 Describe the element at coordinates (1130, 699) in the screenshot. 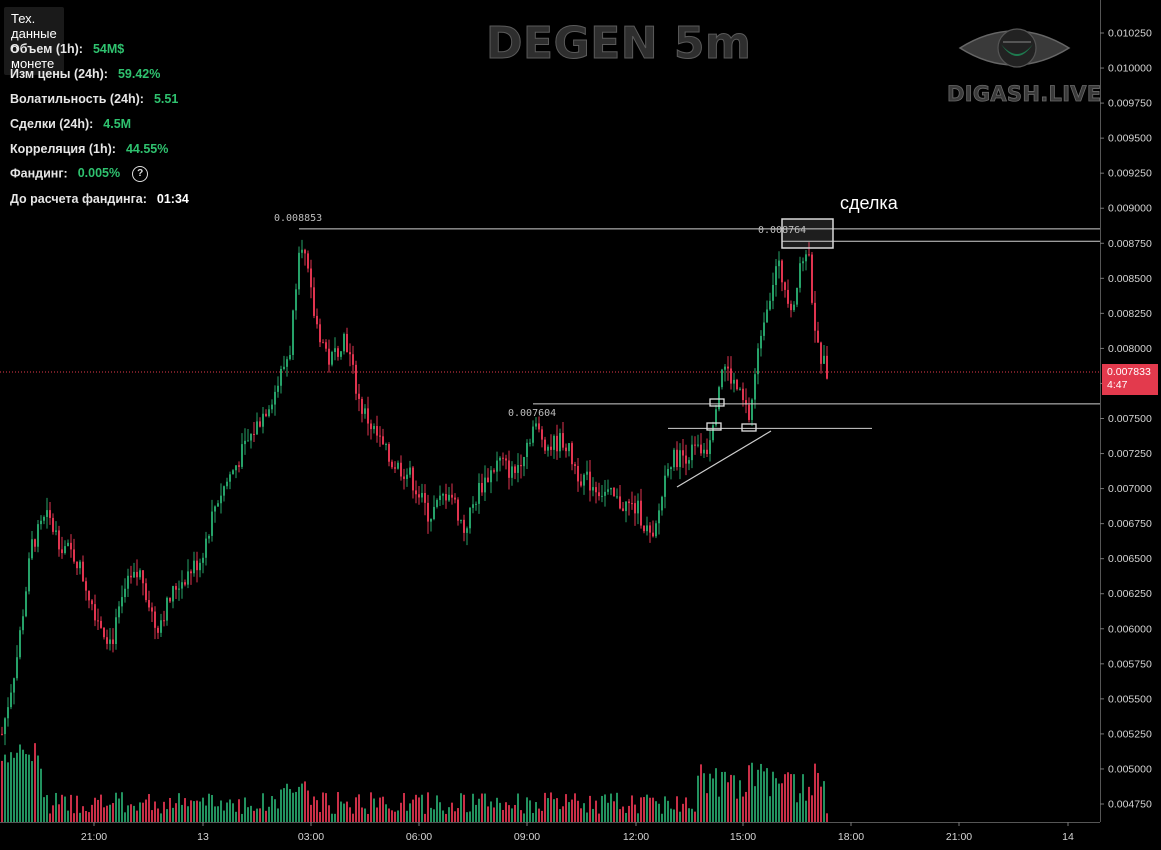

I see `price-tick-label: 0.005500` at that location.